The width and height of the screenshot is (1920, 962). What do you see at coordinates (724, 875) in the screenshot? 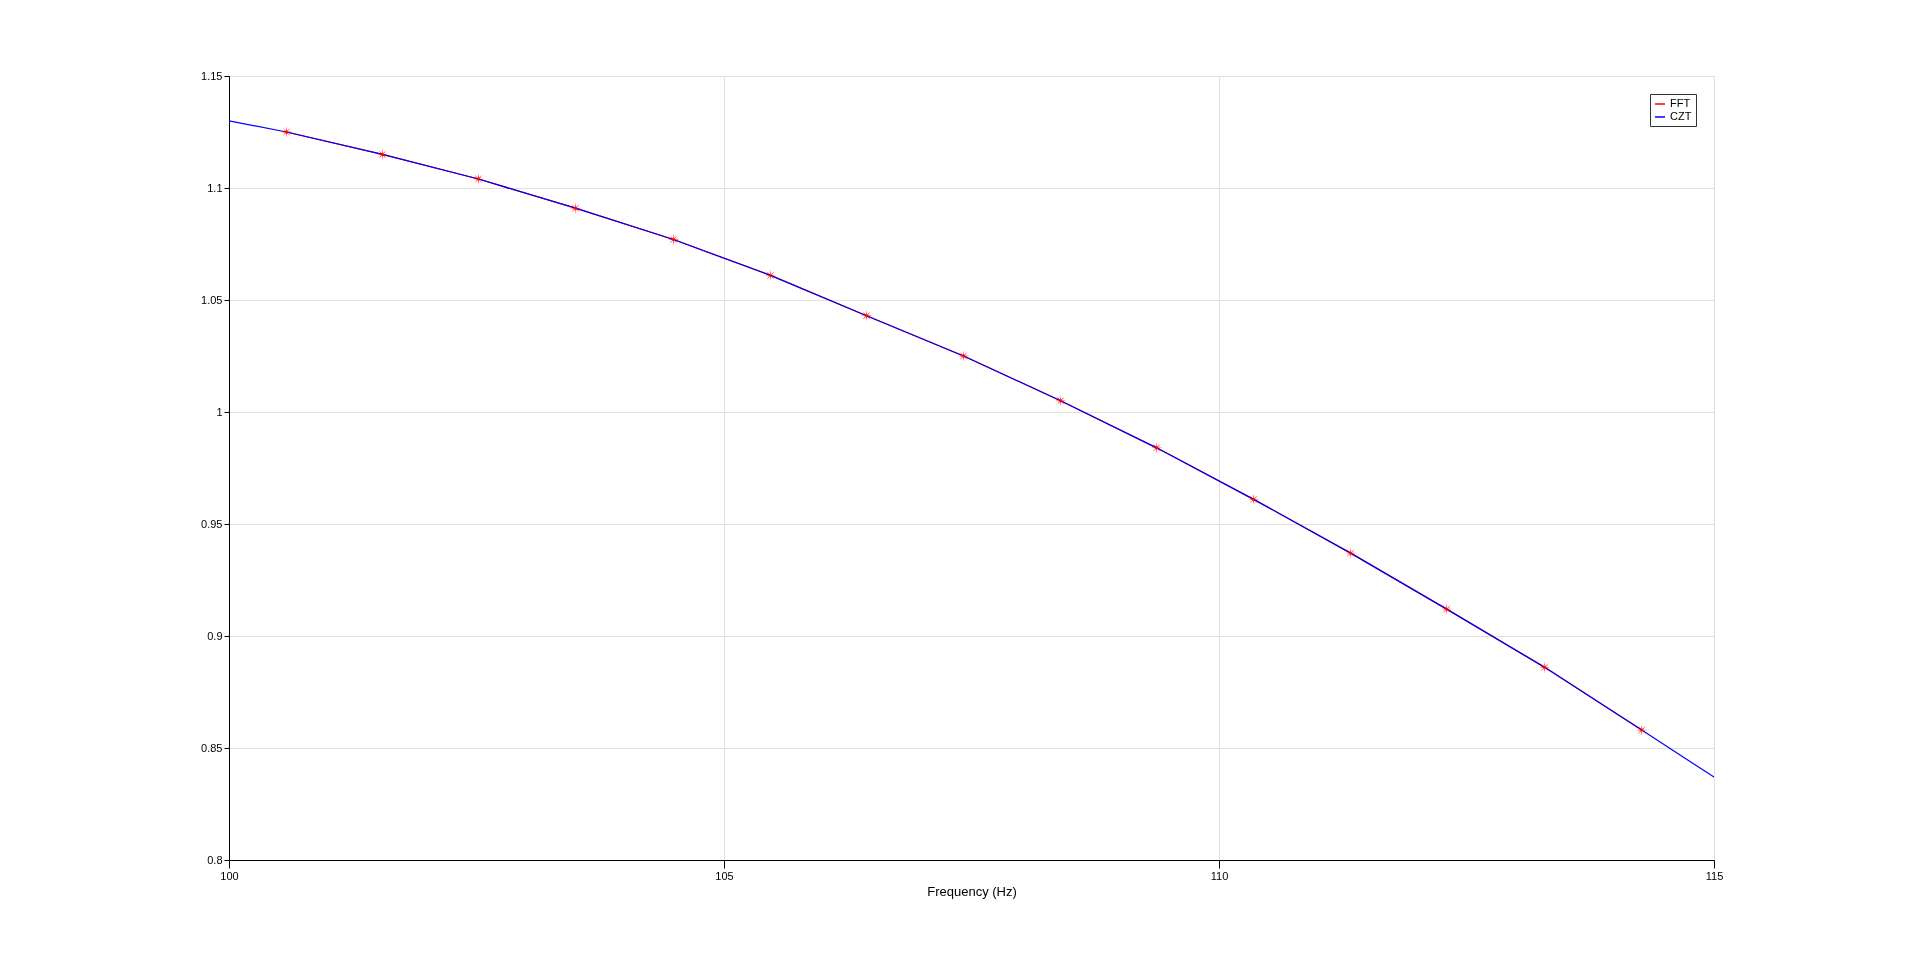
I see `x-tick-label: 105` at bounding box center [724, 875].